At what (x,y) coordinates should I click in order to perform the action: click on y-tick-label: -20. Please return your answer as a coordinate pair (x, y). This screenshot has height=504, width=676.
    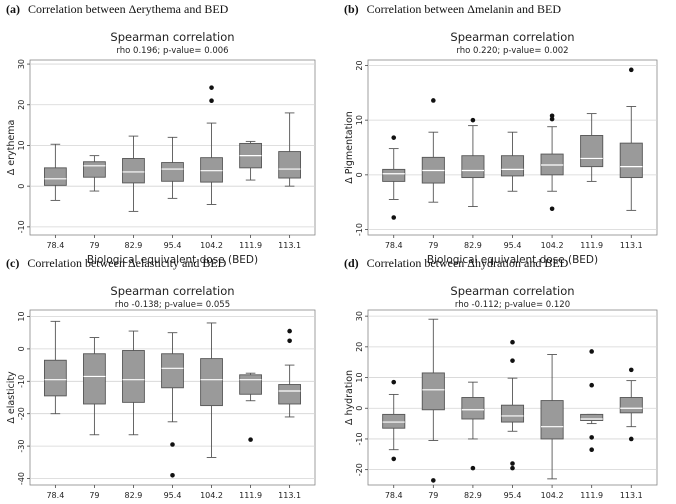
    Looking at the image, I should click on (359, 469).